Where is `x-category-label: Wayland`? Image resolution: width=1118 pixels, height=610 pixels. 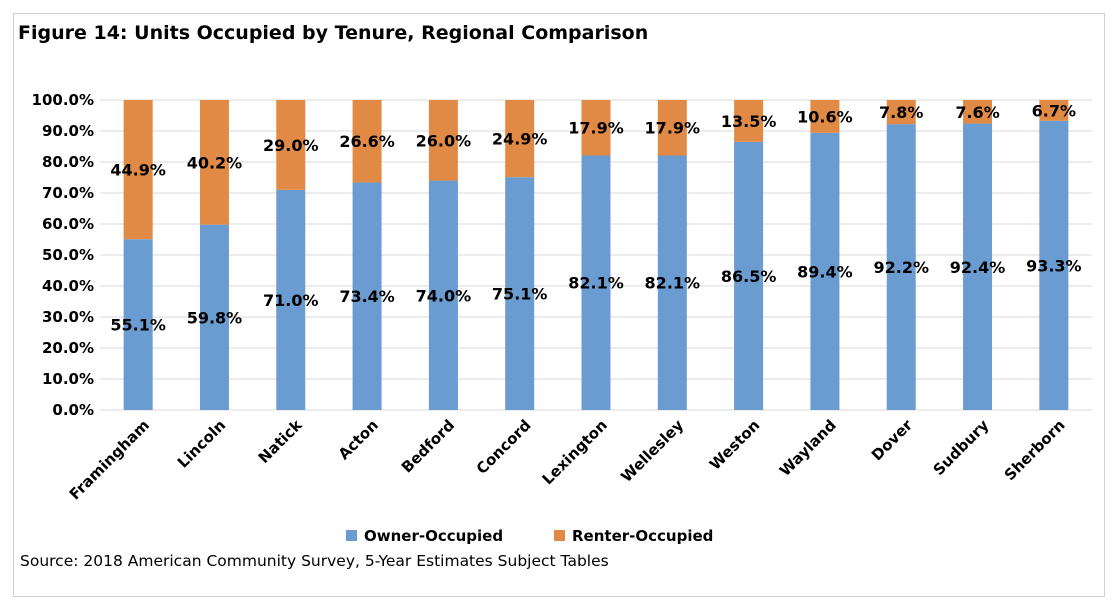
x-category-label: Wayland is located at coordinates (808, 448).